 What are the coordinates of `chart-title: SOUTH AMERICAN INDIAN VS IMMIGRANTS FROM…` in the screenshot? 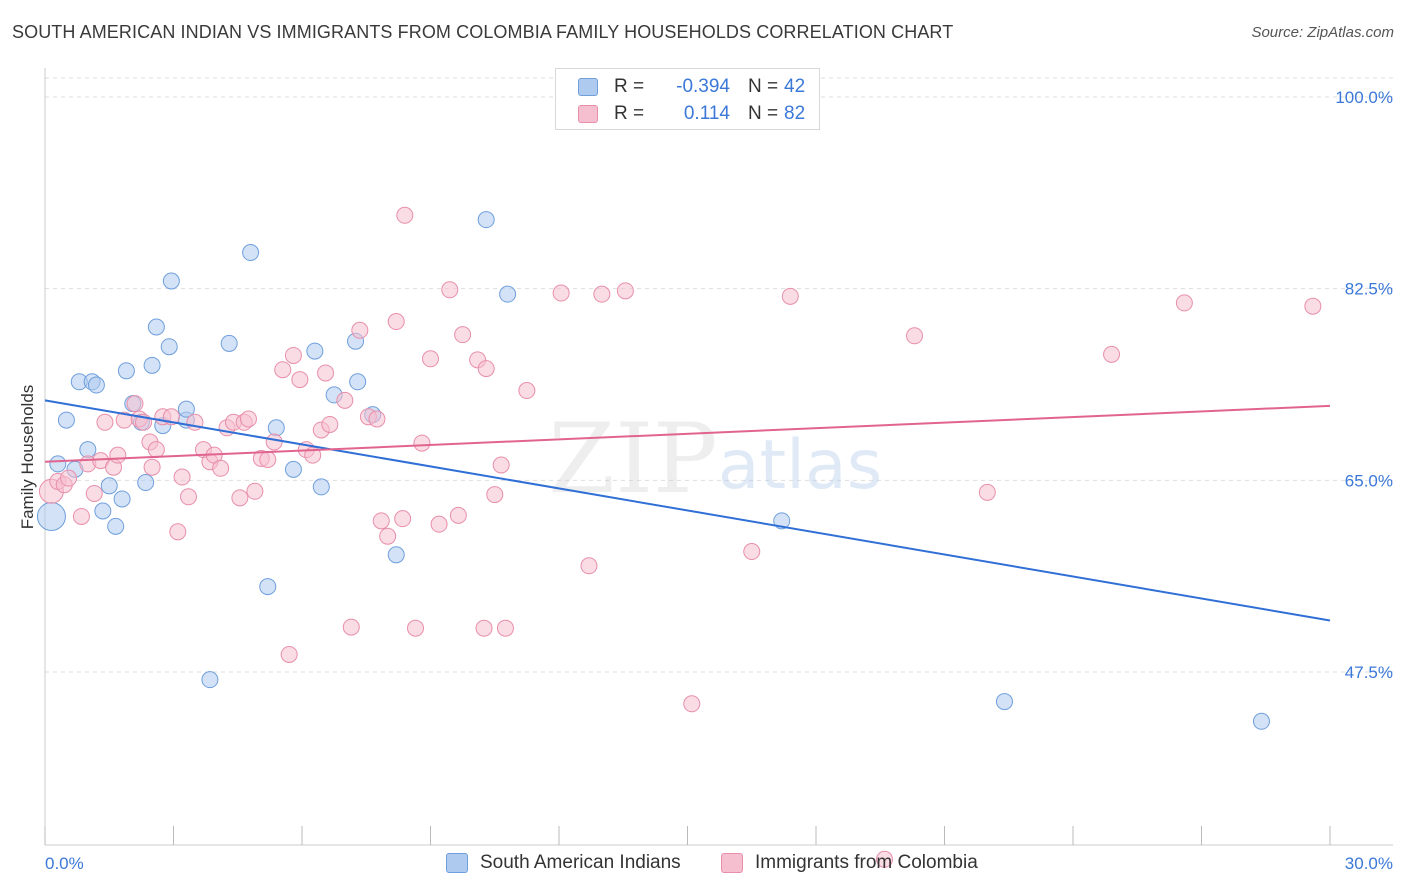 It's located at (483, 32).